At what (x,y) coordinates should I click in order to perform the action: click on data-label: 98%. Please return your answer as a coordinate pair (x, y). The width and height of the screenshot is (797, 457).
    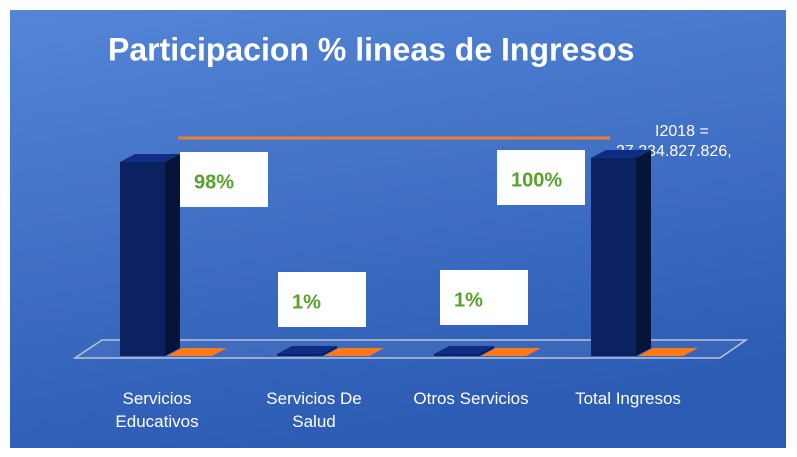
    Looking at the image, I should click on (214, 182).